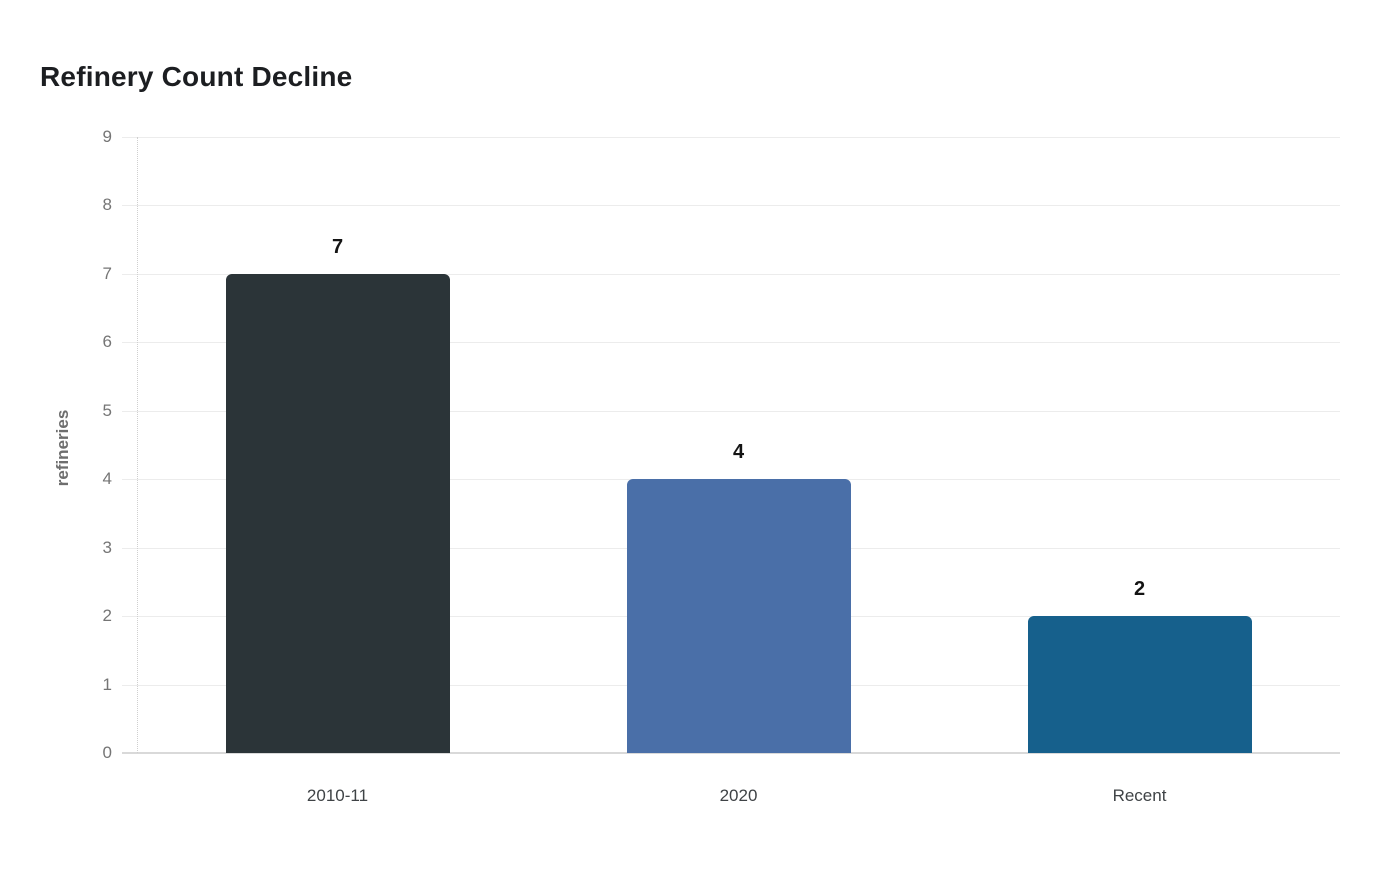 Image resolution: width=1400 pixels, height=880 pixels. What do you see at coordinates (107, 205) in the screenshot?
I see `y-tick-label: 8` at bounding box center [107, 205].